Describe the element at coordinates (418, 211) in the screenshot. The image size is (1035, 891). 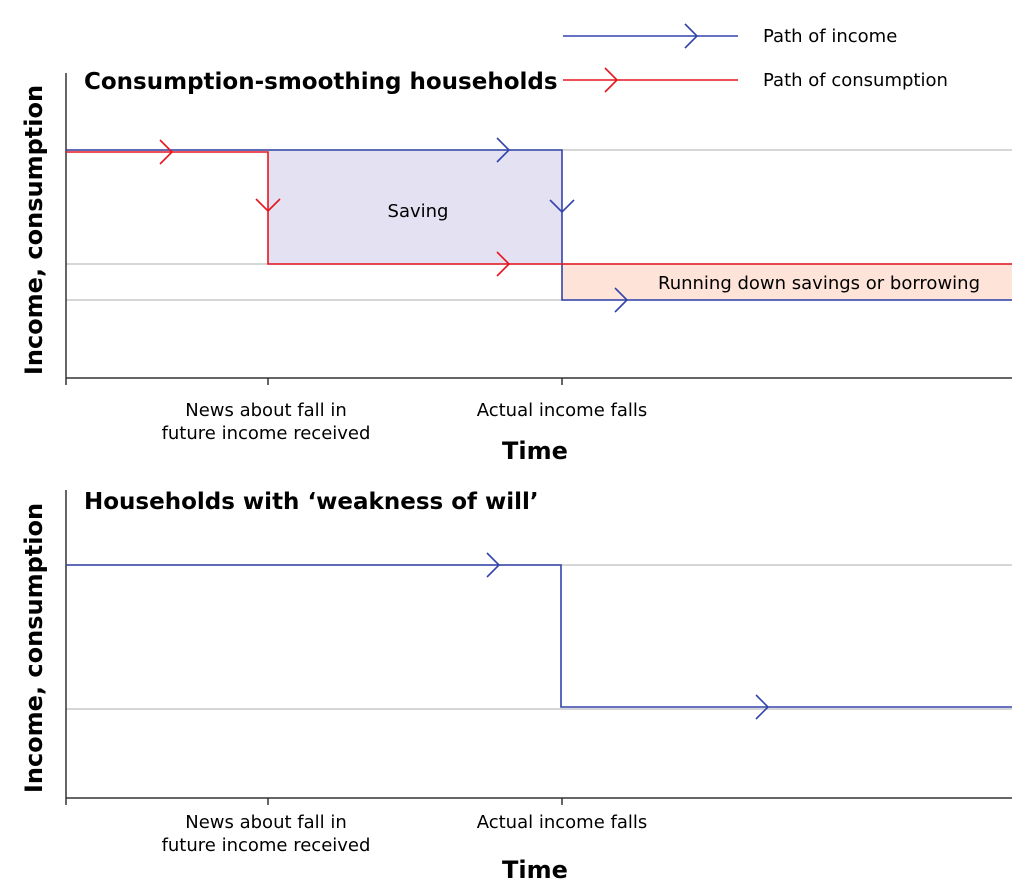
I see `saving-label: Saving` at that location.